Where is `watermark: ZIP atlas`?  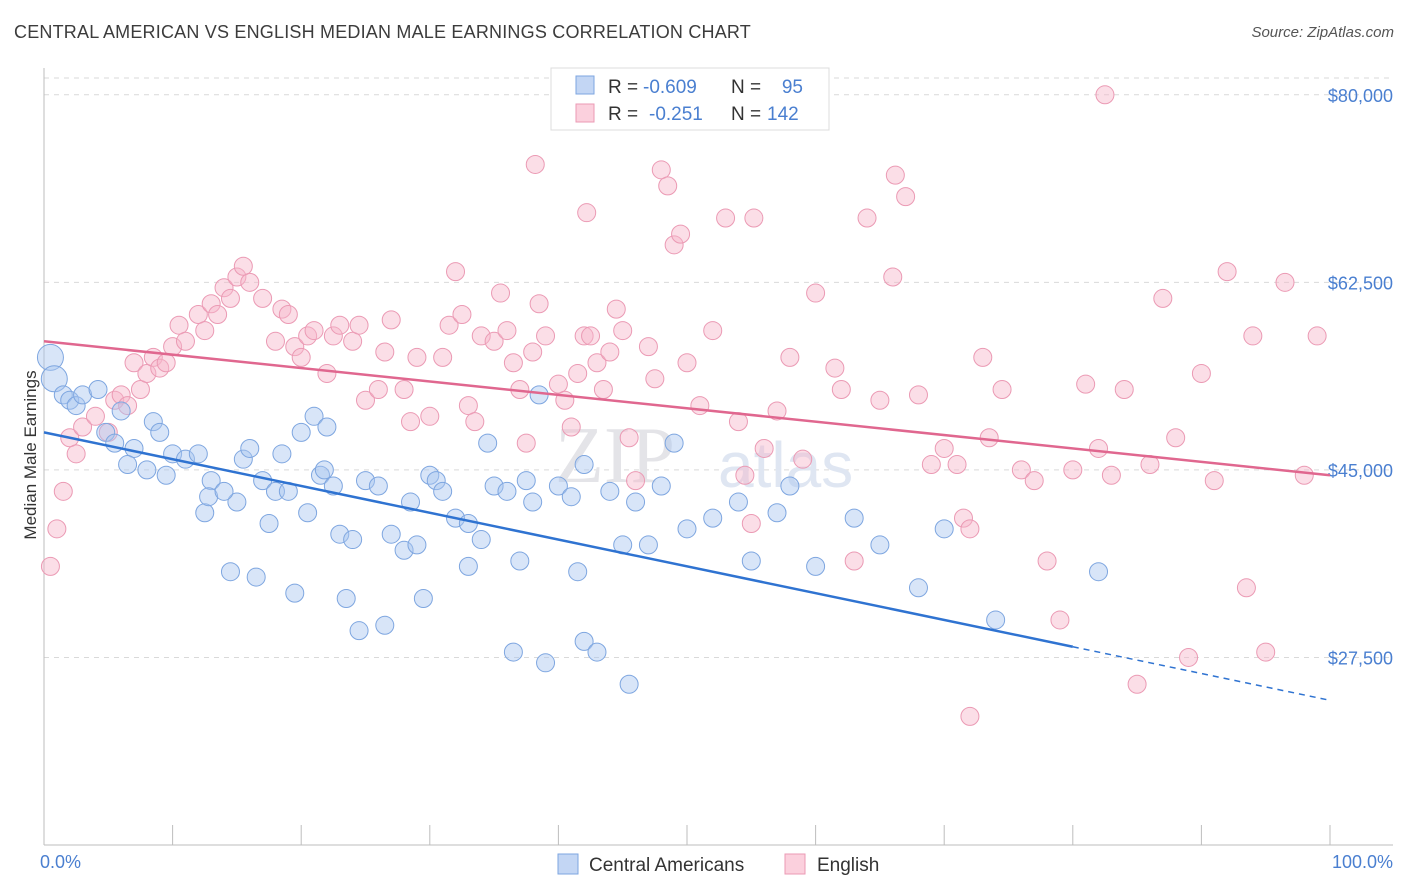 watermark: ZIP atlas is located at coordinates (704, 456).